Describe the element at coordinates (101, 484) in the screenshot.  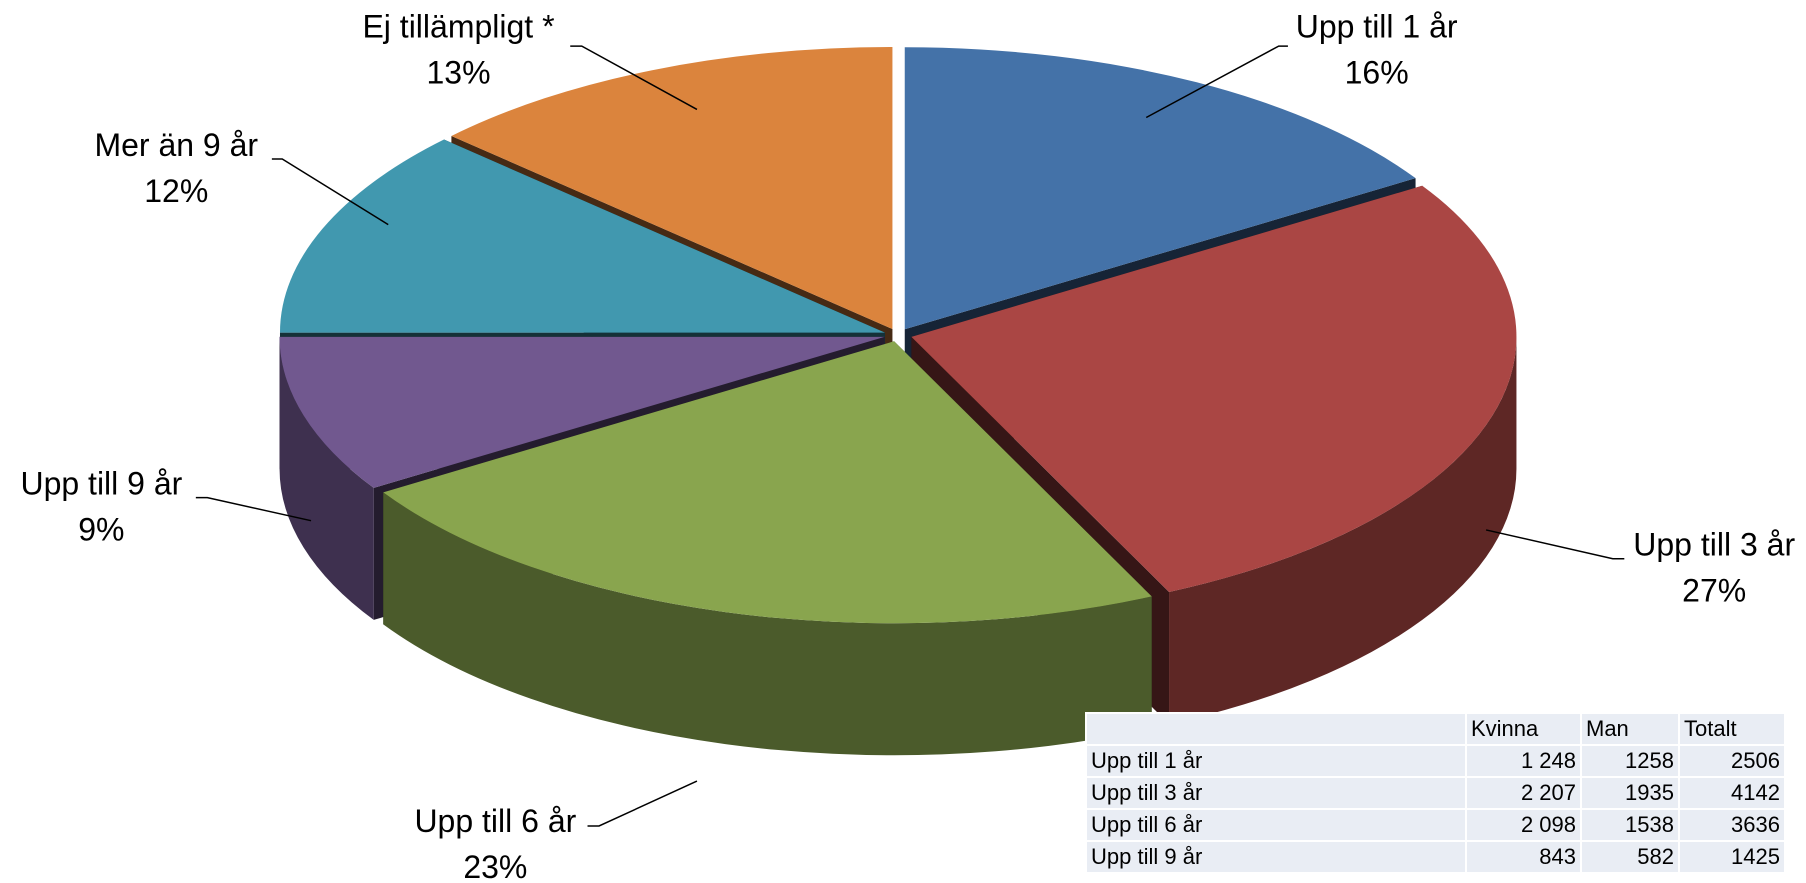
I see `slice-label: Upp till 9 år` at that location.